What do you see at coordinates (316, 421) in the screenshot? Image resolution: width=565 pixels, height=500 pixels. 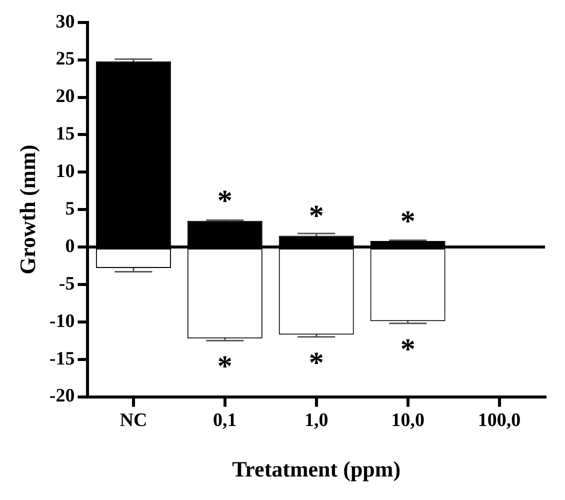 I see `x-tick-label: 1,0` at bounding box center [316, 421].